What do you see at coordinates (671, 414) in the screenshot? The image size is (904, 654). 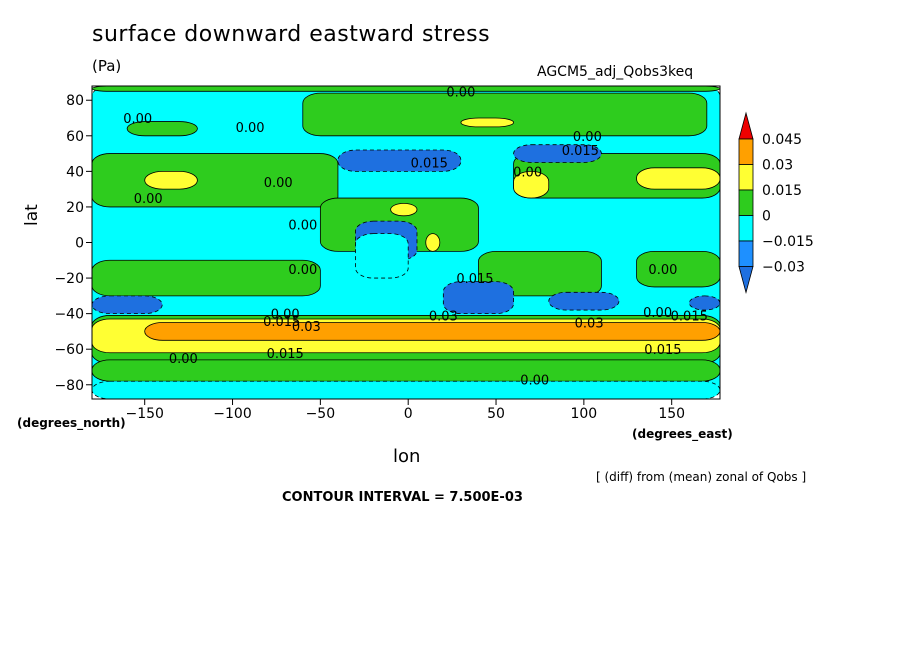 I see `x-tick-label: 150` at bounding box center [671, 414].